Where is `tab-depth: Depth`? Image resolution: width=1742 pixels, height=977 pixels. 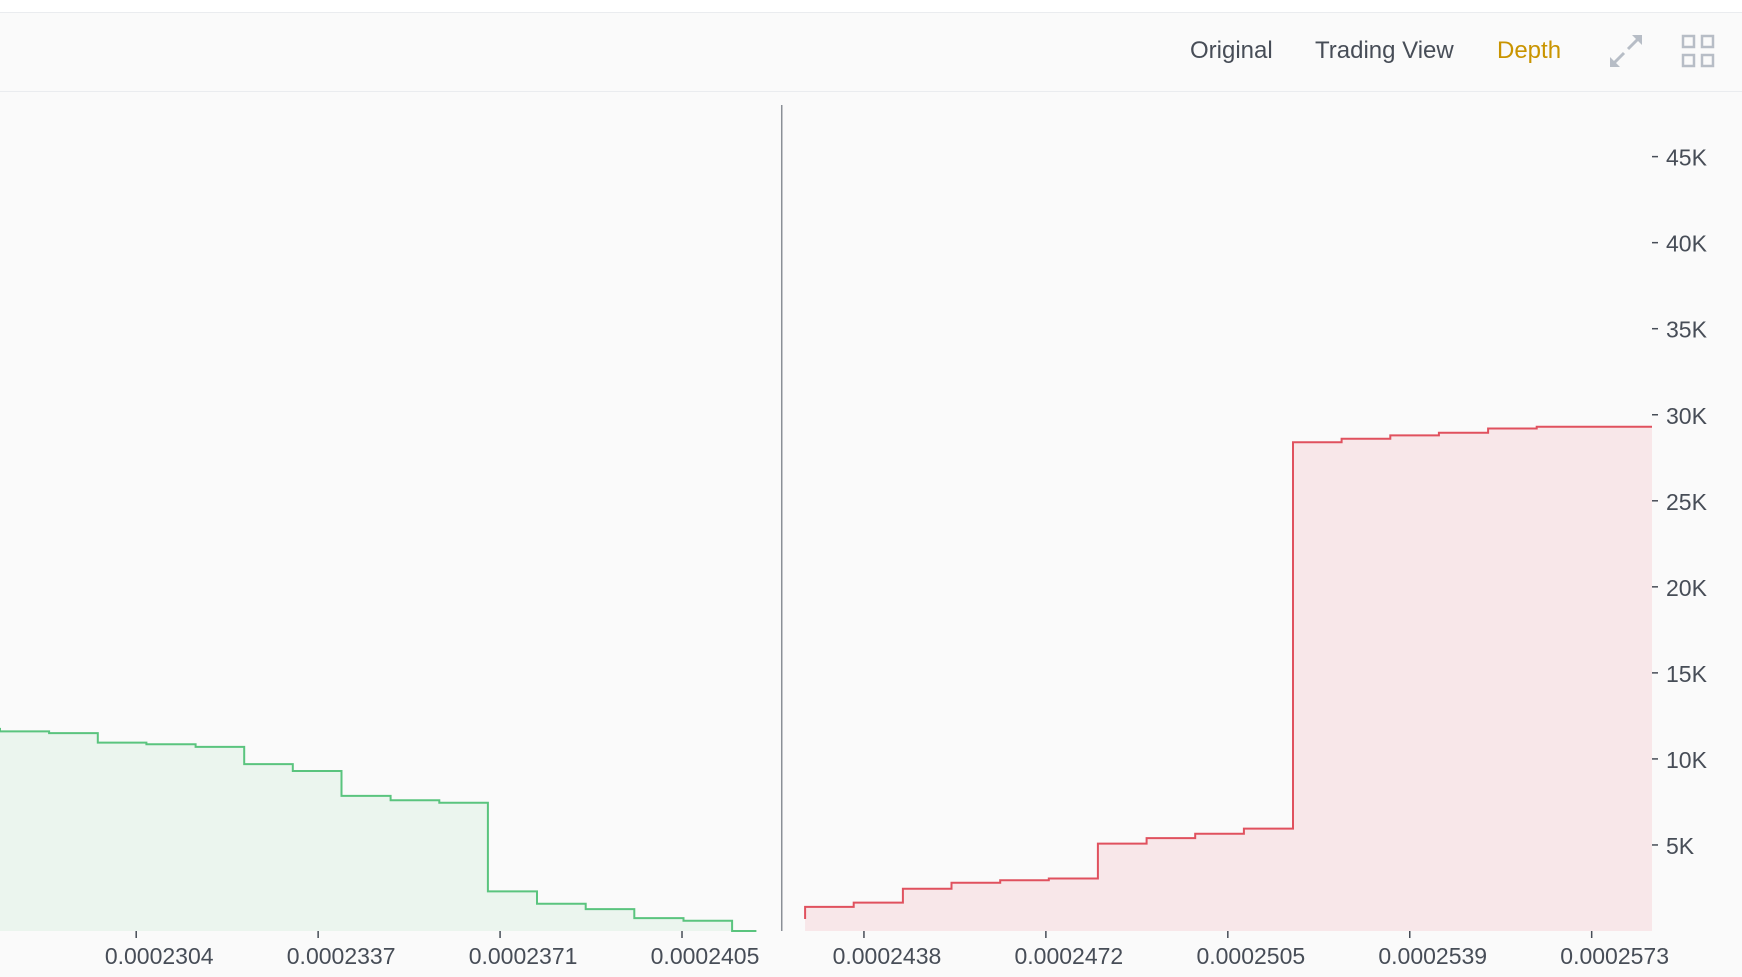
tab-depth: Depth is located at coordinates (1529, 50).